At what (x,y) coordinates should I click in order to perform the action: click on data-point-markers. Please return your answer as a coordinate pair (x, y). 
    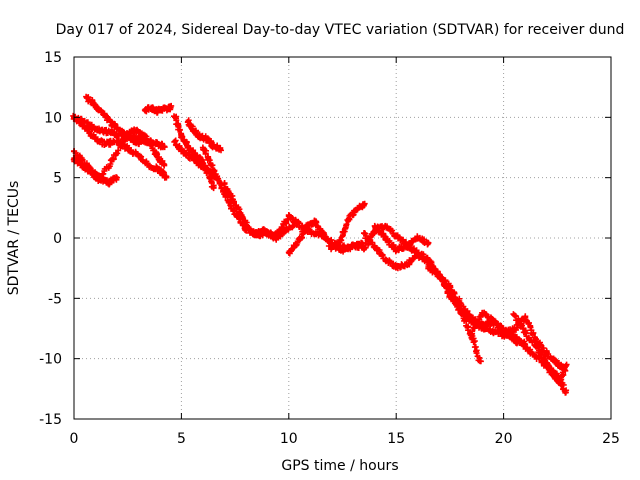
    Looking at the image, I should click on (476, 305).